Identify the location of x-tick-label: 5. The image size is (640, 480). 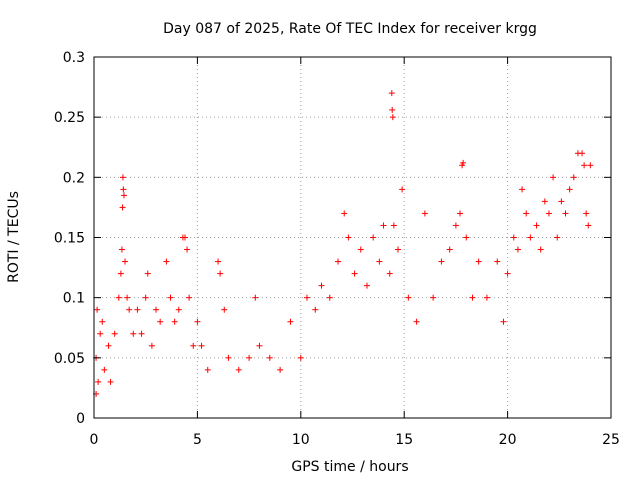
(197, 440).